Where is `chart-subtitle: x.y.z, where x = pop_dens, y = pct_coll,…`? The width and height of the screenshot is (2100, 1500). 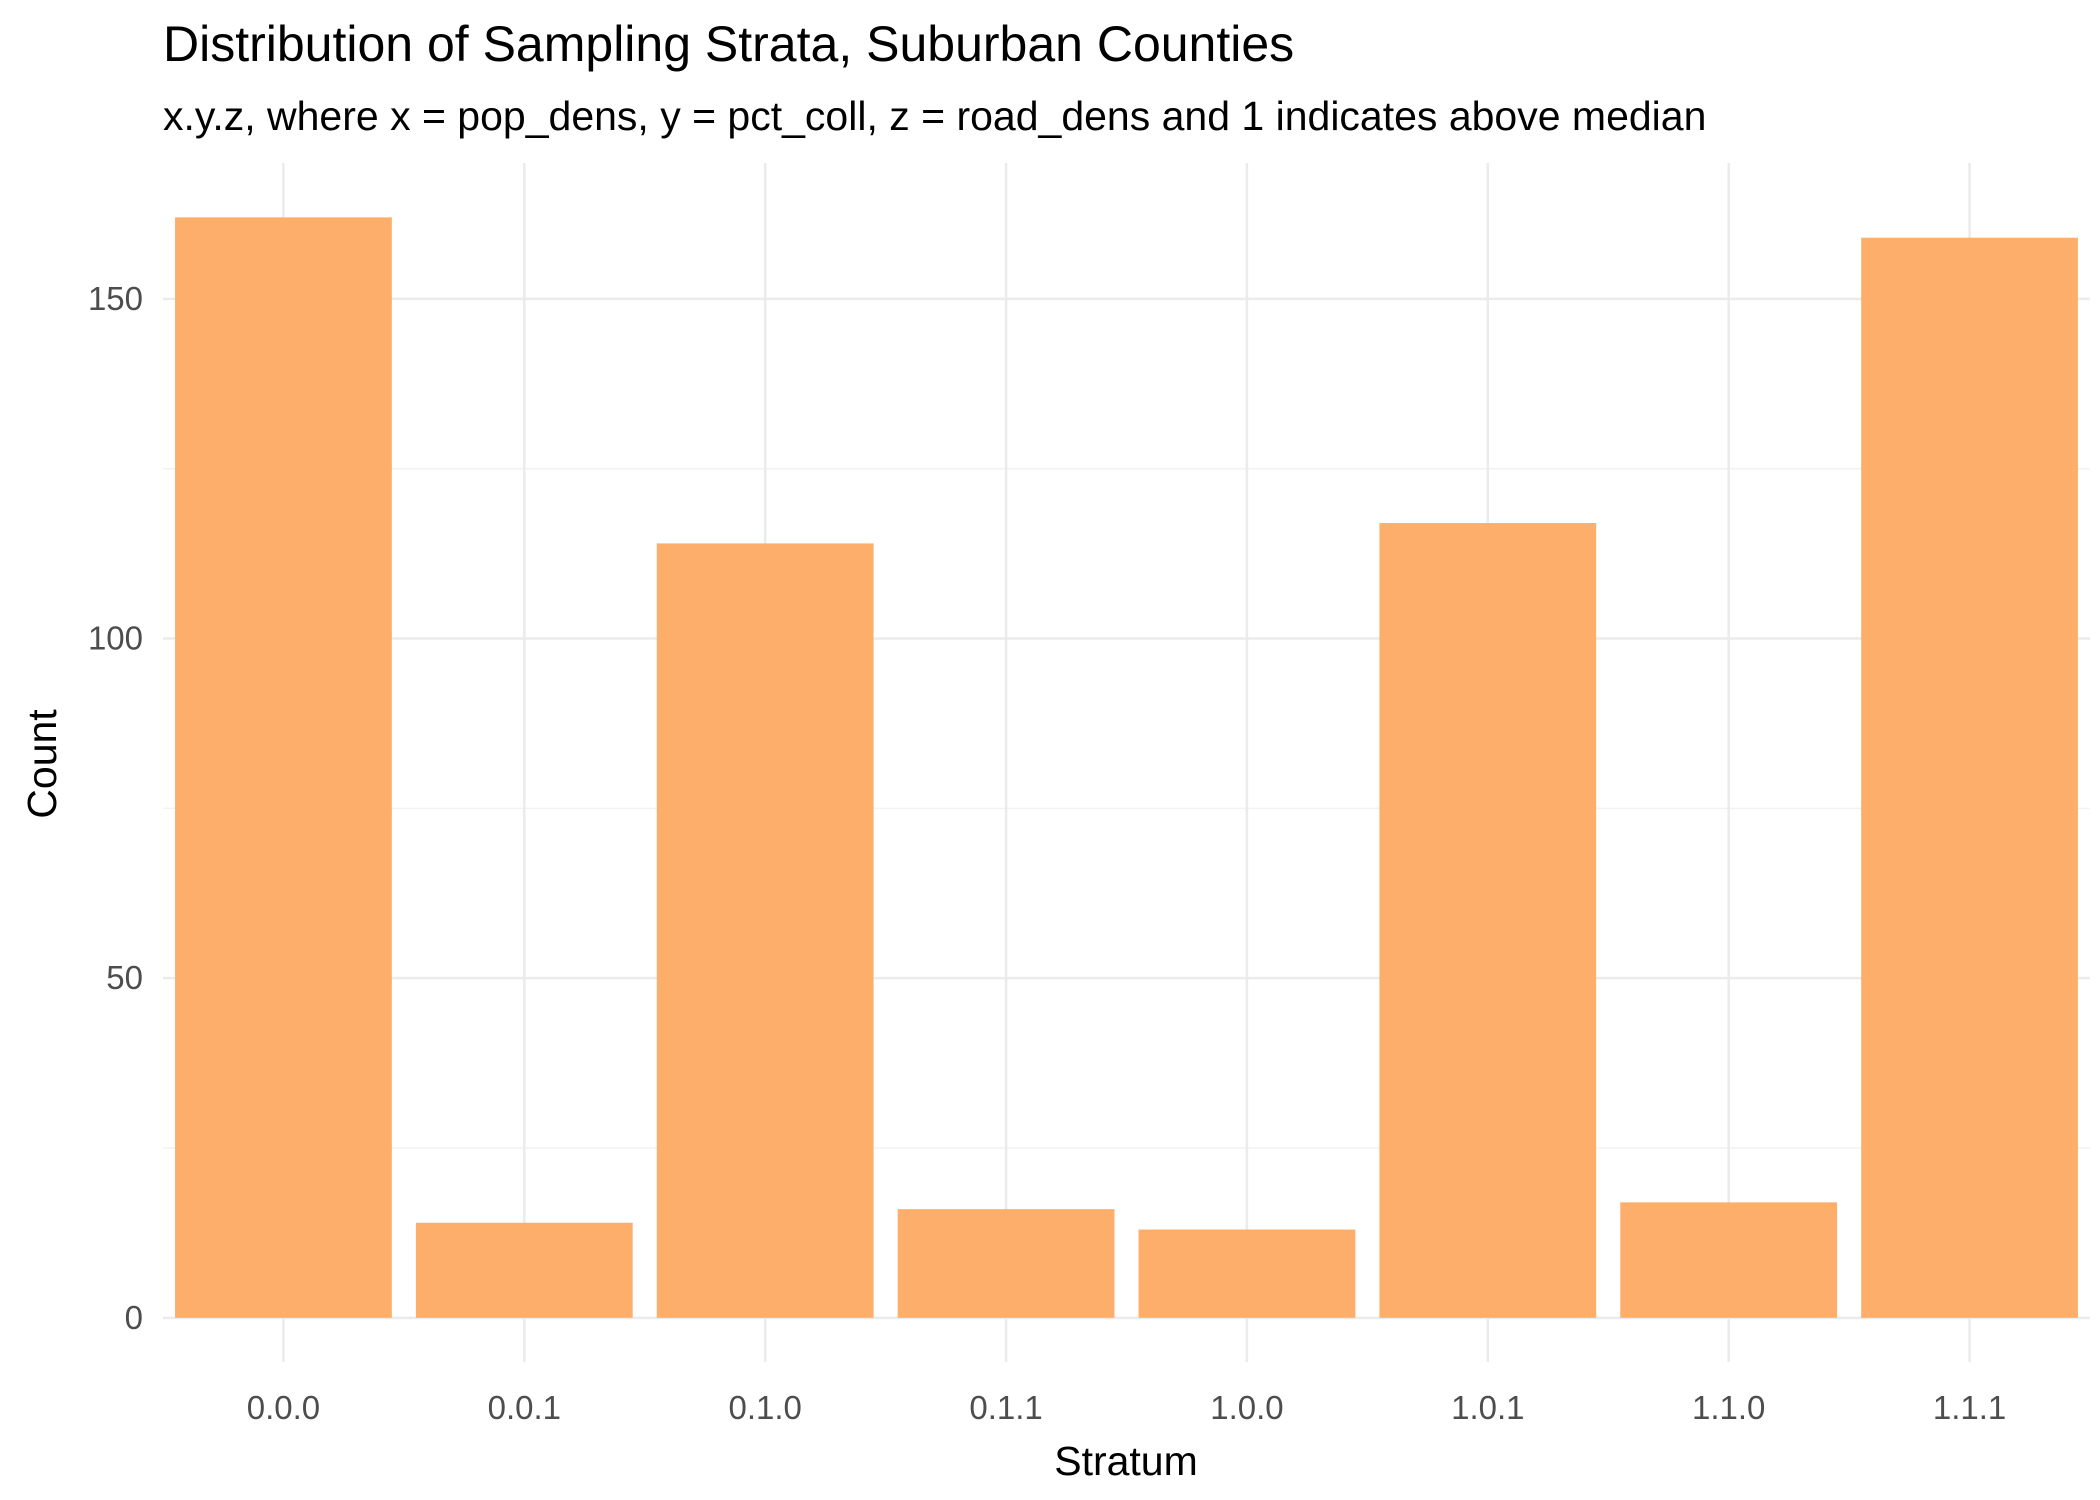
chart-subtitle: x.y.z, where x = pop_dens, y = pct_coll,… is located at coordinates (934, 116).